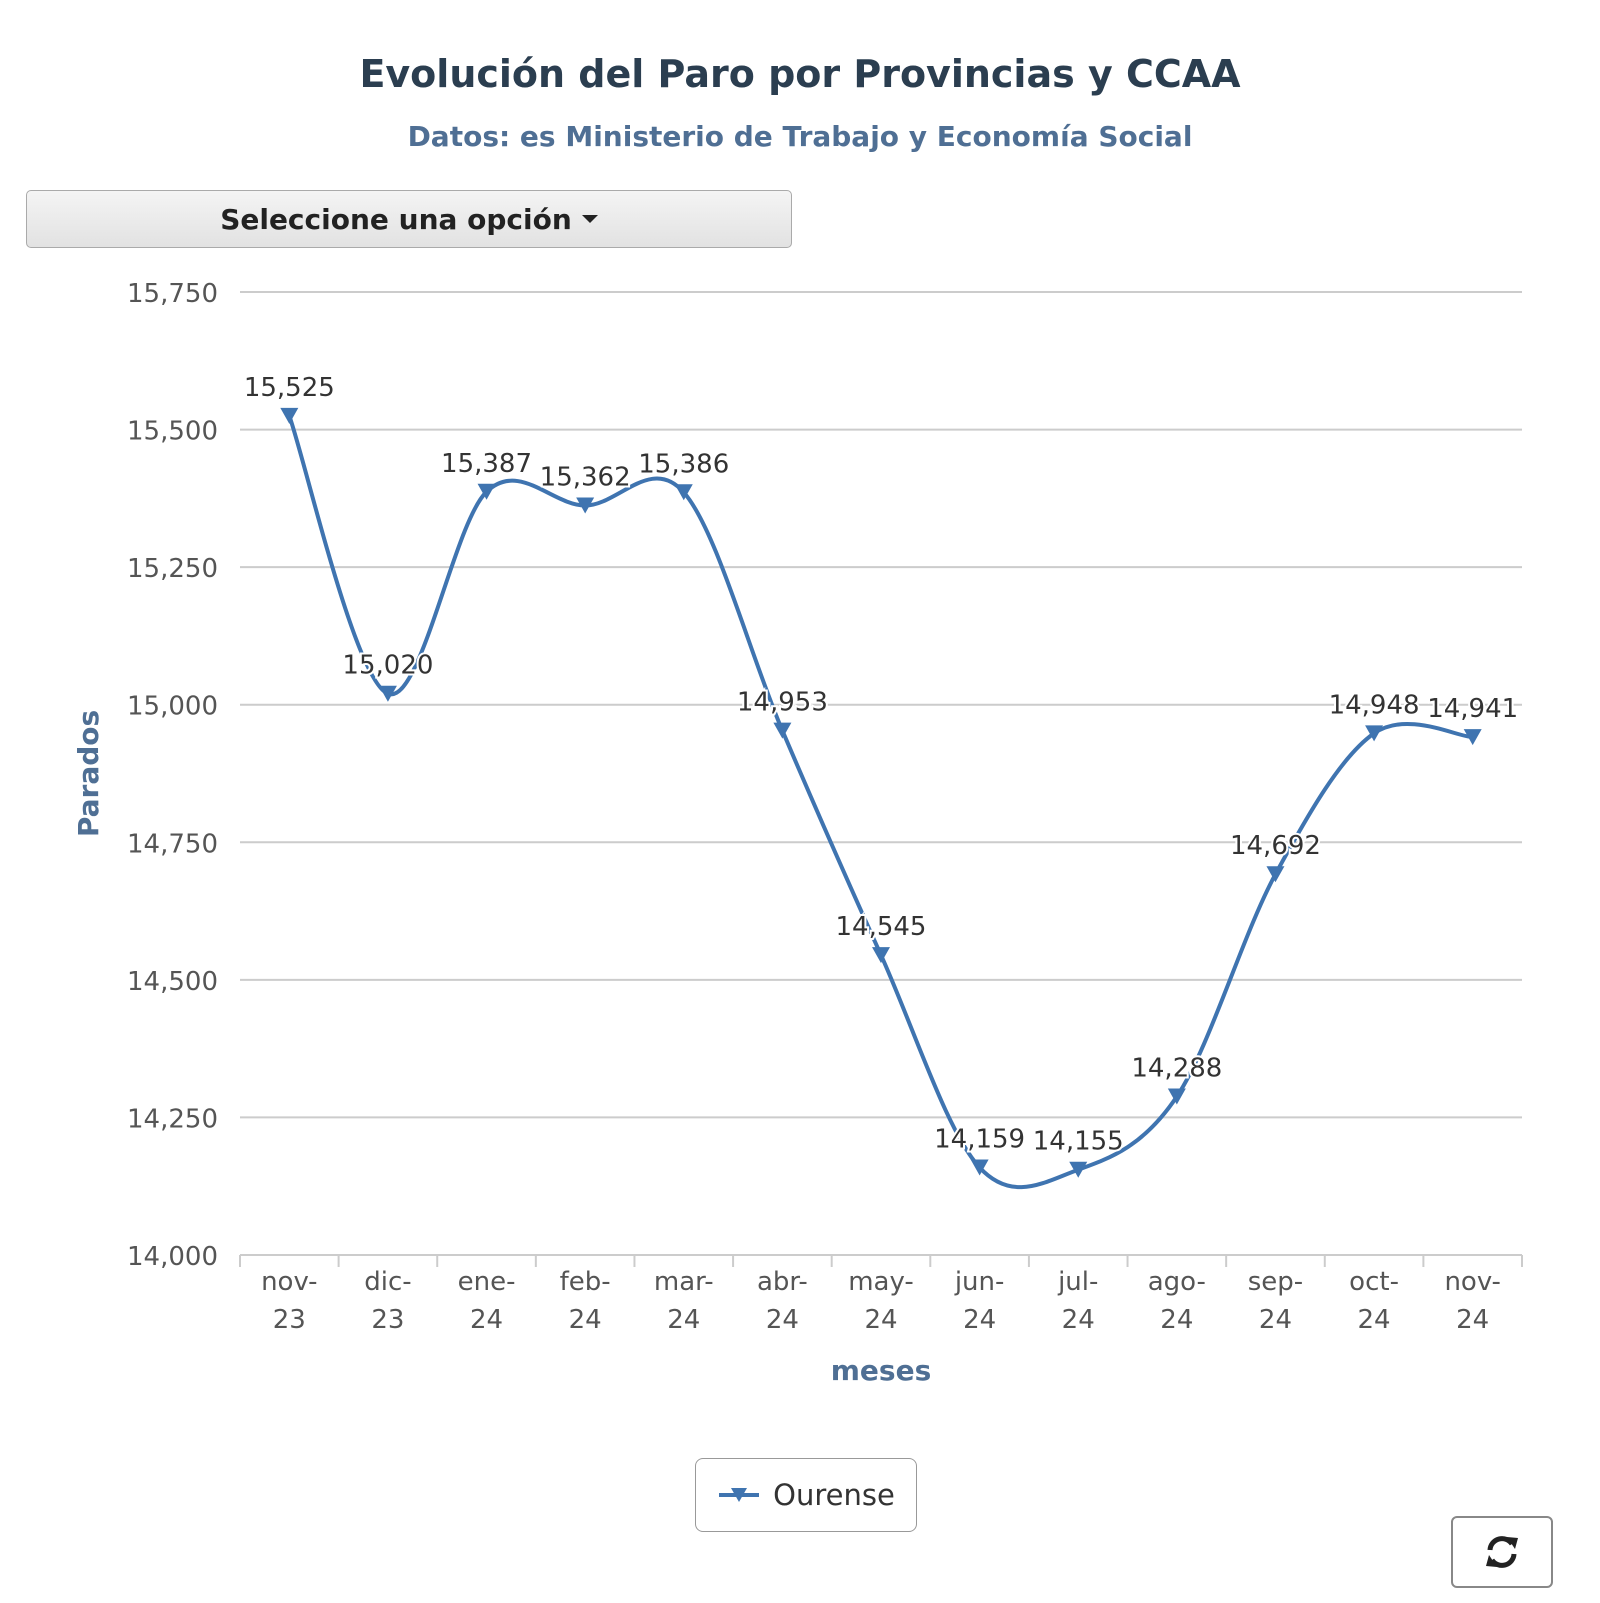 Image resolution: width=1600 pixels, height=1603 pixels. What do you see at coordinates (88, 773) in the screenshot?
I see `y-axis-title: Parados` at bounding box center [88, 773].